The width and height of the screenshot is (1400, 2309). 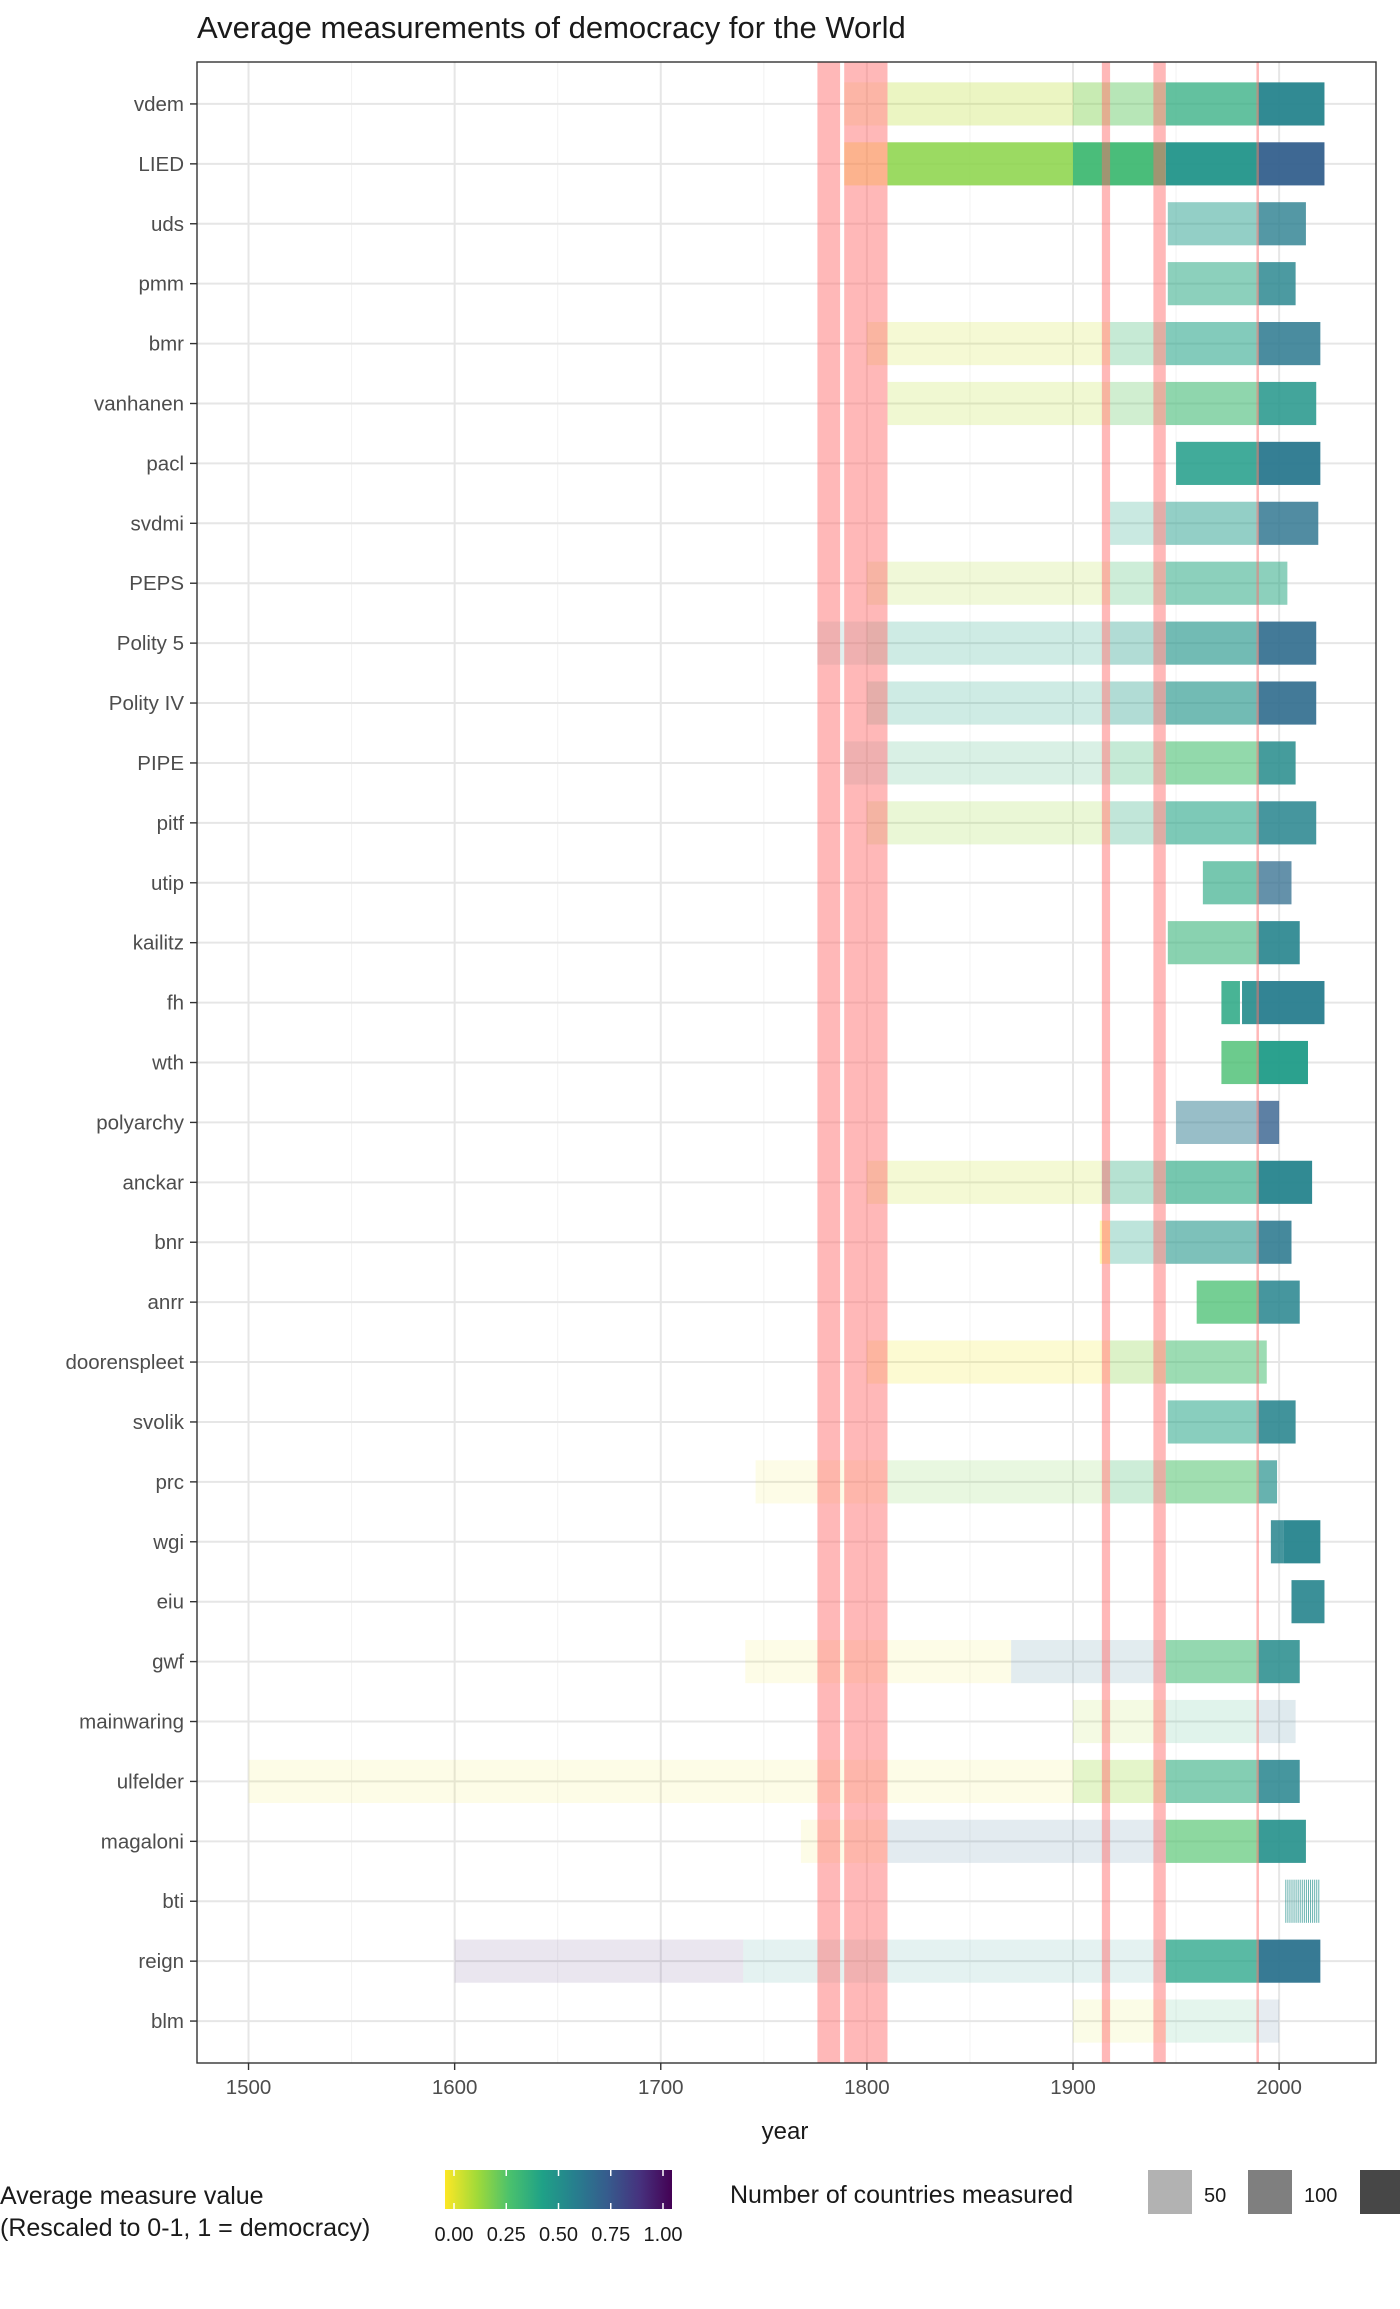 I want to click on row-pacl, so click(x=1248, y=463).